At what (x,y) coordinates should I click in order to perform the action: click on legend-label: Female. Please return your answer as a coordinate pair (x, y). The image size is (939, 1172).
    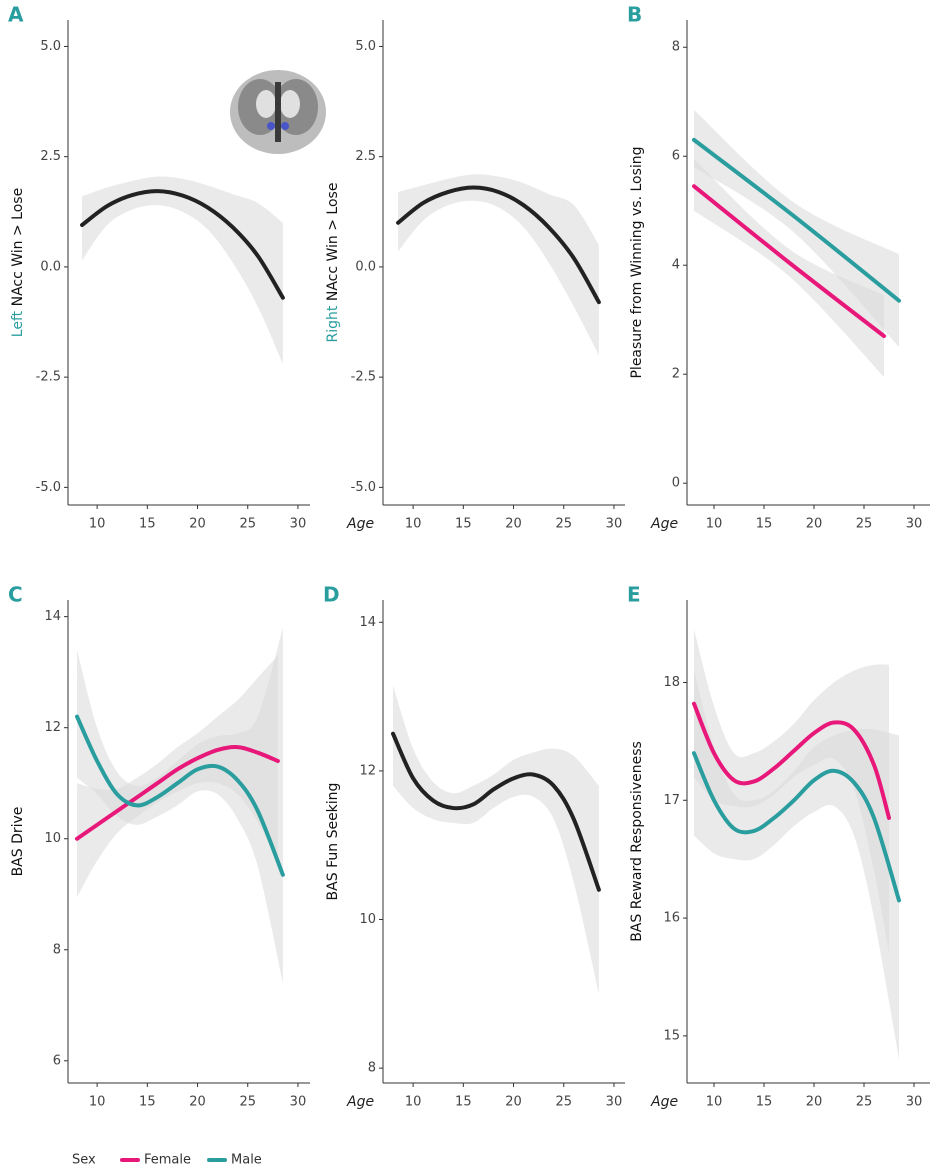
    Looking at the image, I should click on (167, 1160).